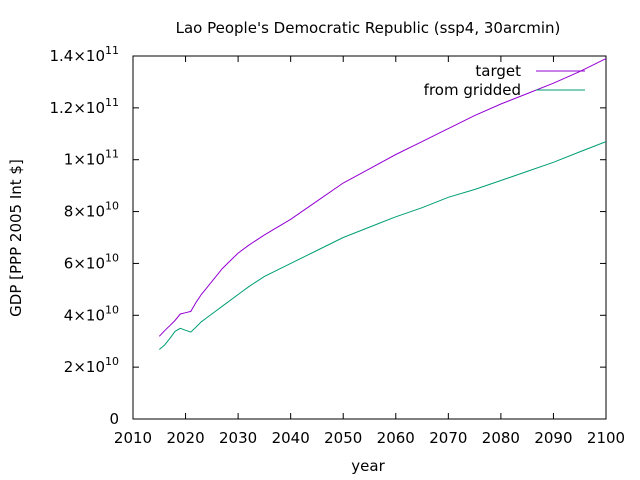  Describe the element at coordinates (91, 158) in the screenshot. I see `y-tick-label: 1×10¹¹` at that location.